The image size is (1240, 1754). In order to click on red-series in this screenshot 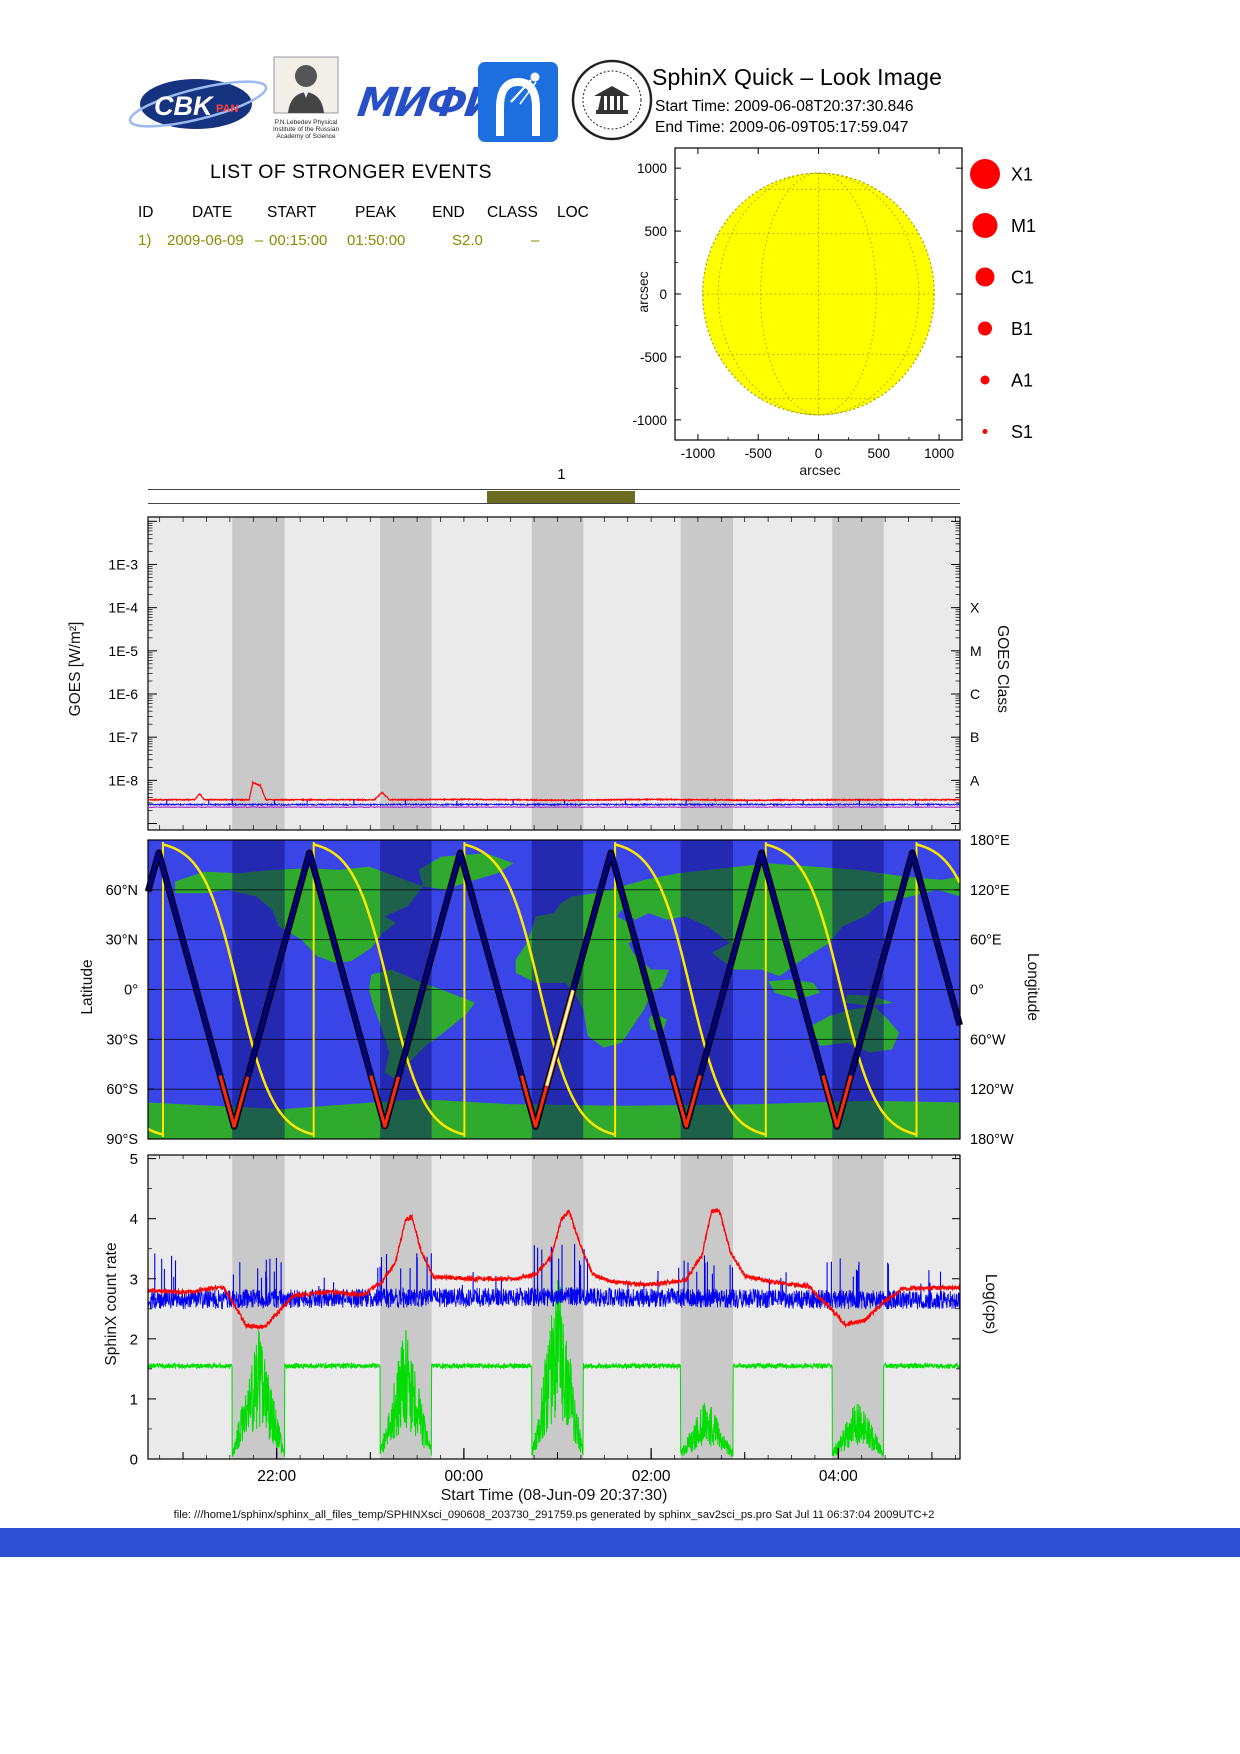, I will do `click(554, 1269)`.